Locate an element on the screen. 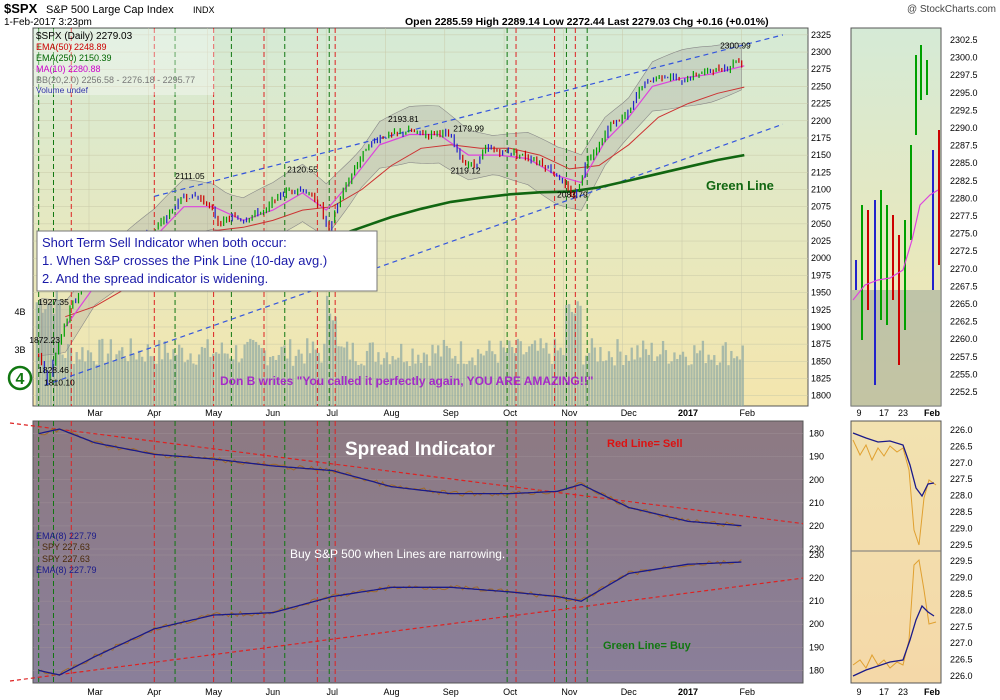  side-price-tick: 2297.5 is located at coordinates (964, 75).